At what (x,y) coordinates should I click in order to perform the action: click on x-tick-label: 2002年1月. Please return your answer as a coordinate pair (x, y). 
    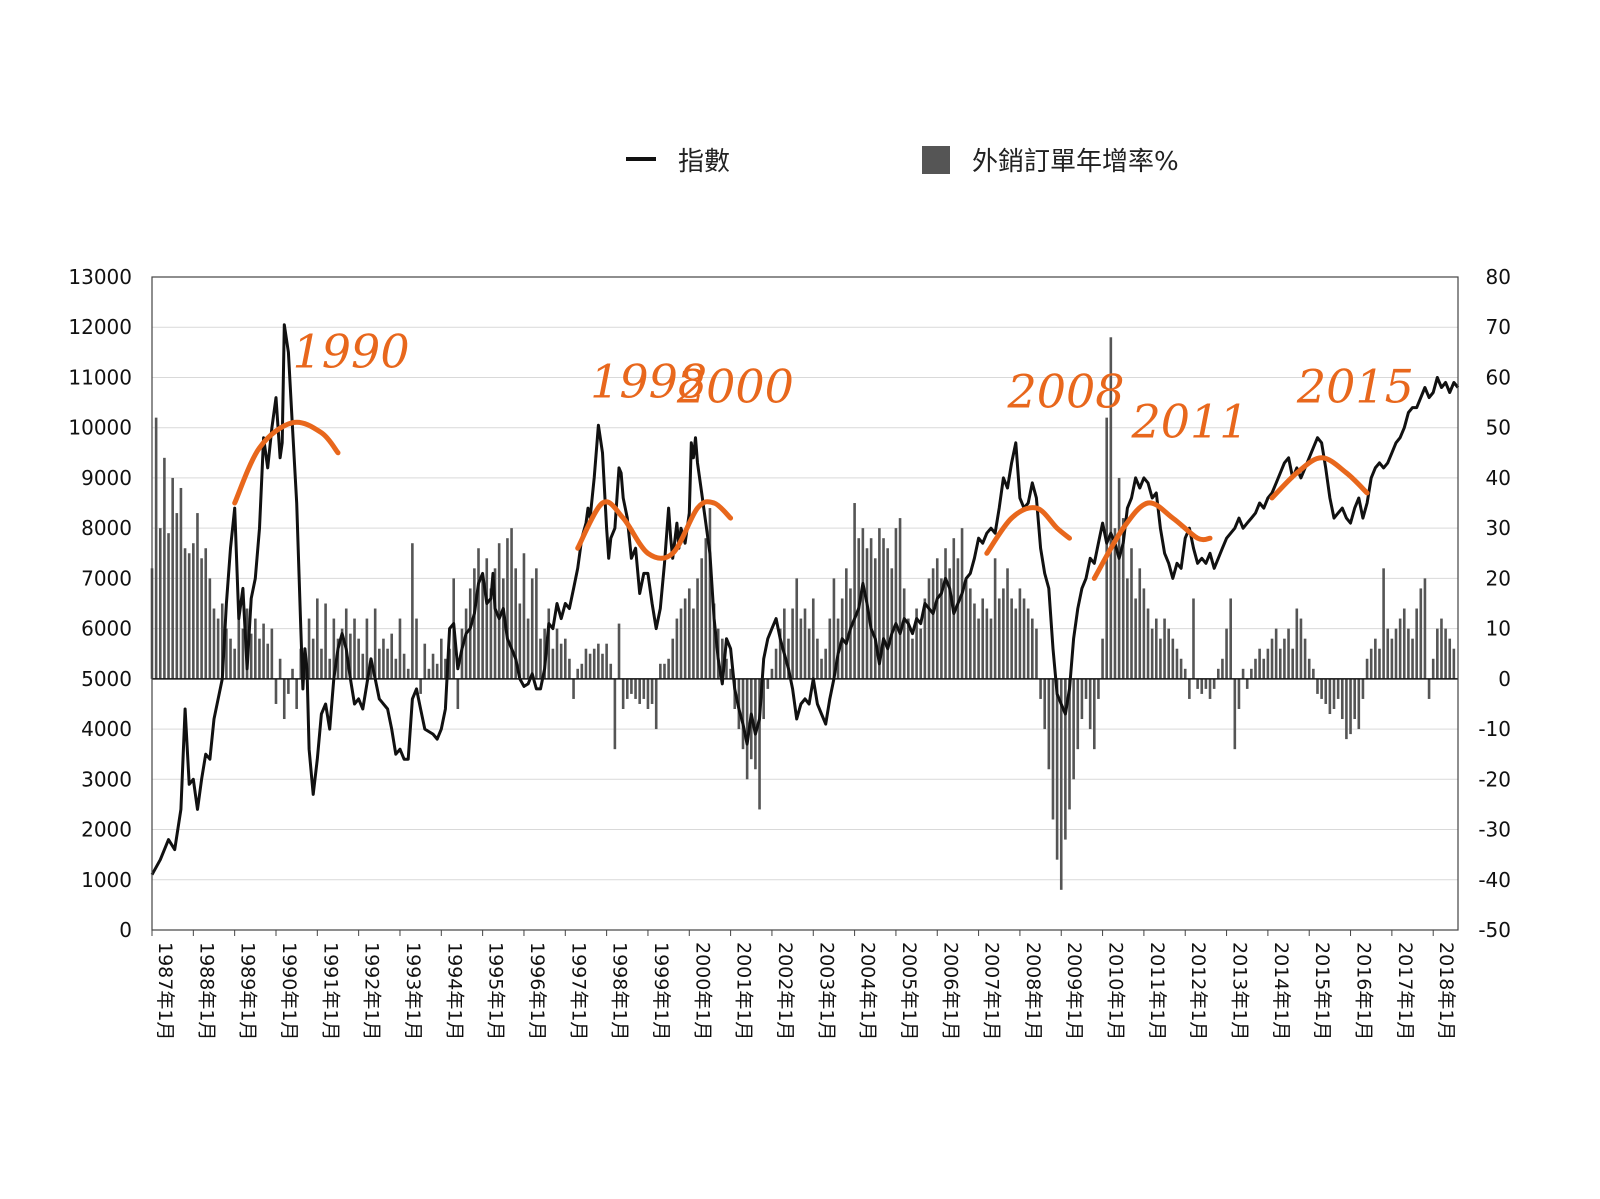
    Looking at the image, I should click on (785, 991).